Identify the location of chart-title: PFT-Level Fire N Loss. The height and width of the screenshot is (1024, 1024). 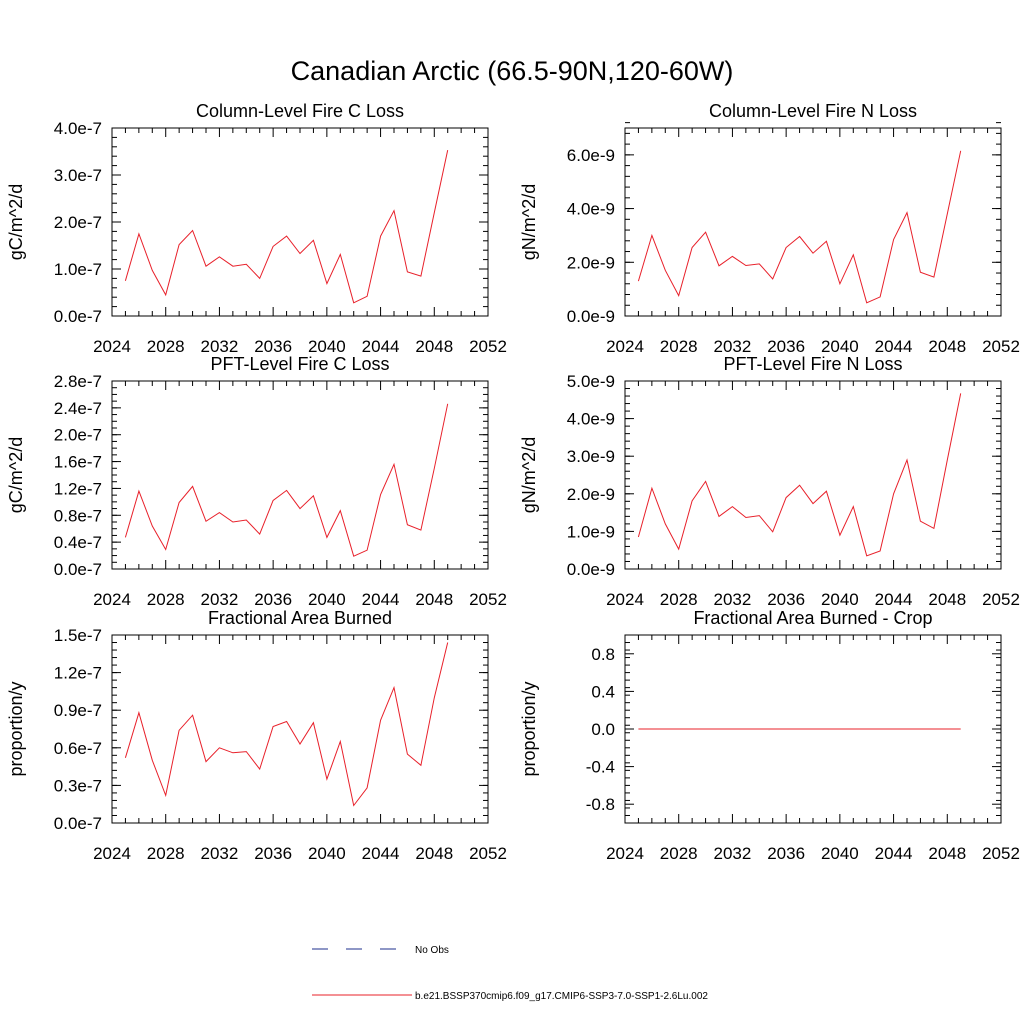
(812, 364).